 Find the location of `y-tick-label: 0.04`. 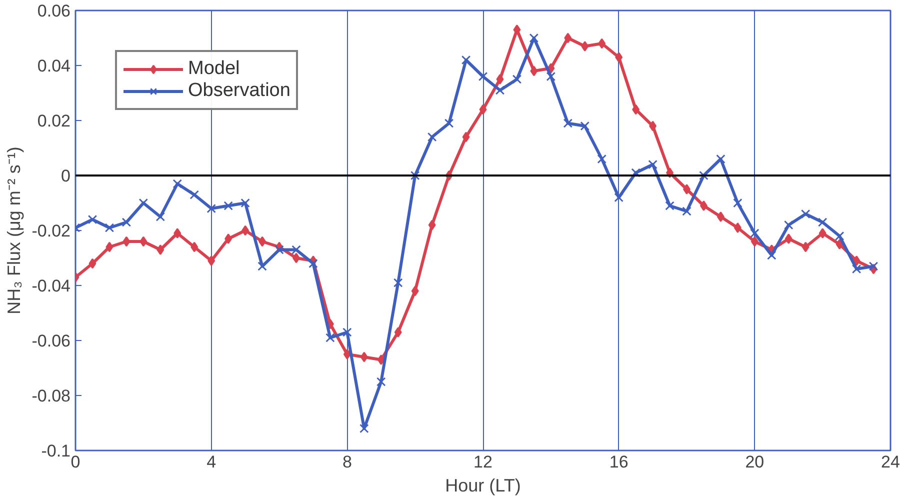

y-tick-label: 0.04 is located at coordinates (54, 66).